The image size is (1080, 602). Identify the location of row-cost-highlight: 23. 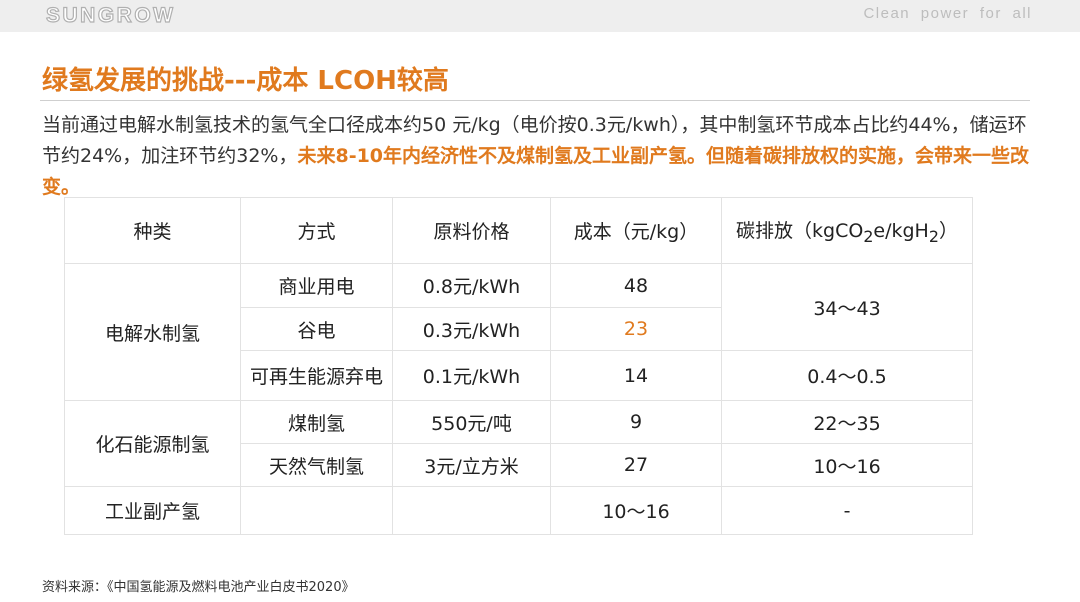
(636, 329).